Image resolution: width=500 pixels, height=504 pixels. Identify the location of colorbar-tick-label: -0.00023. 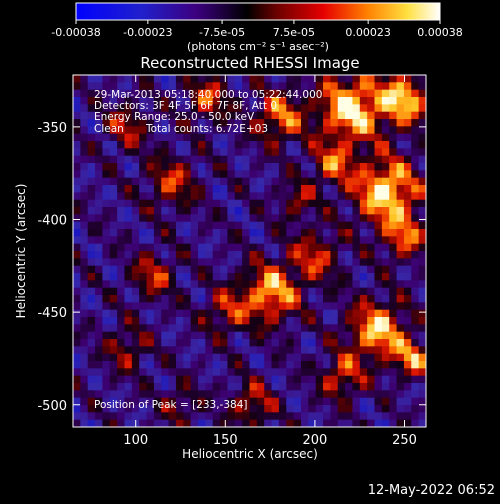
(147, 32).